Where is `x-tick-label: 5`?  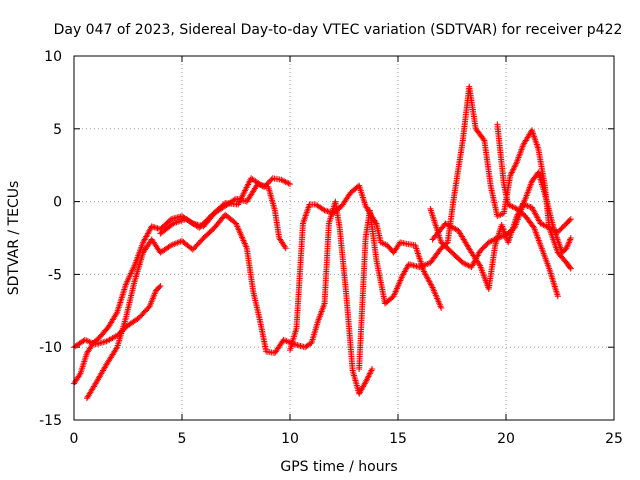
x-tick-label: 5 is located at coordinates (182, 439).